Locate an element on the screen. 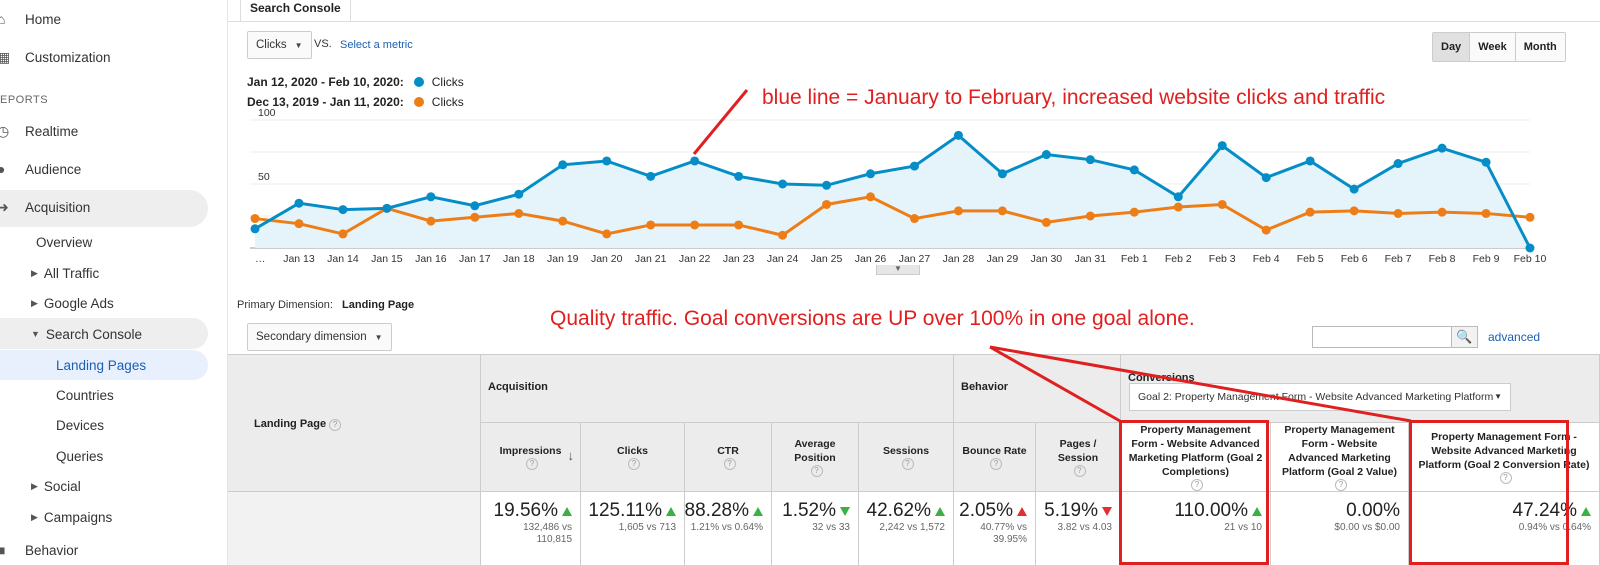 The height and width of the screenshot is (565, 1600). day-button: Day is located at coordinates (1451, 47).